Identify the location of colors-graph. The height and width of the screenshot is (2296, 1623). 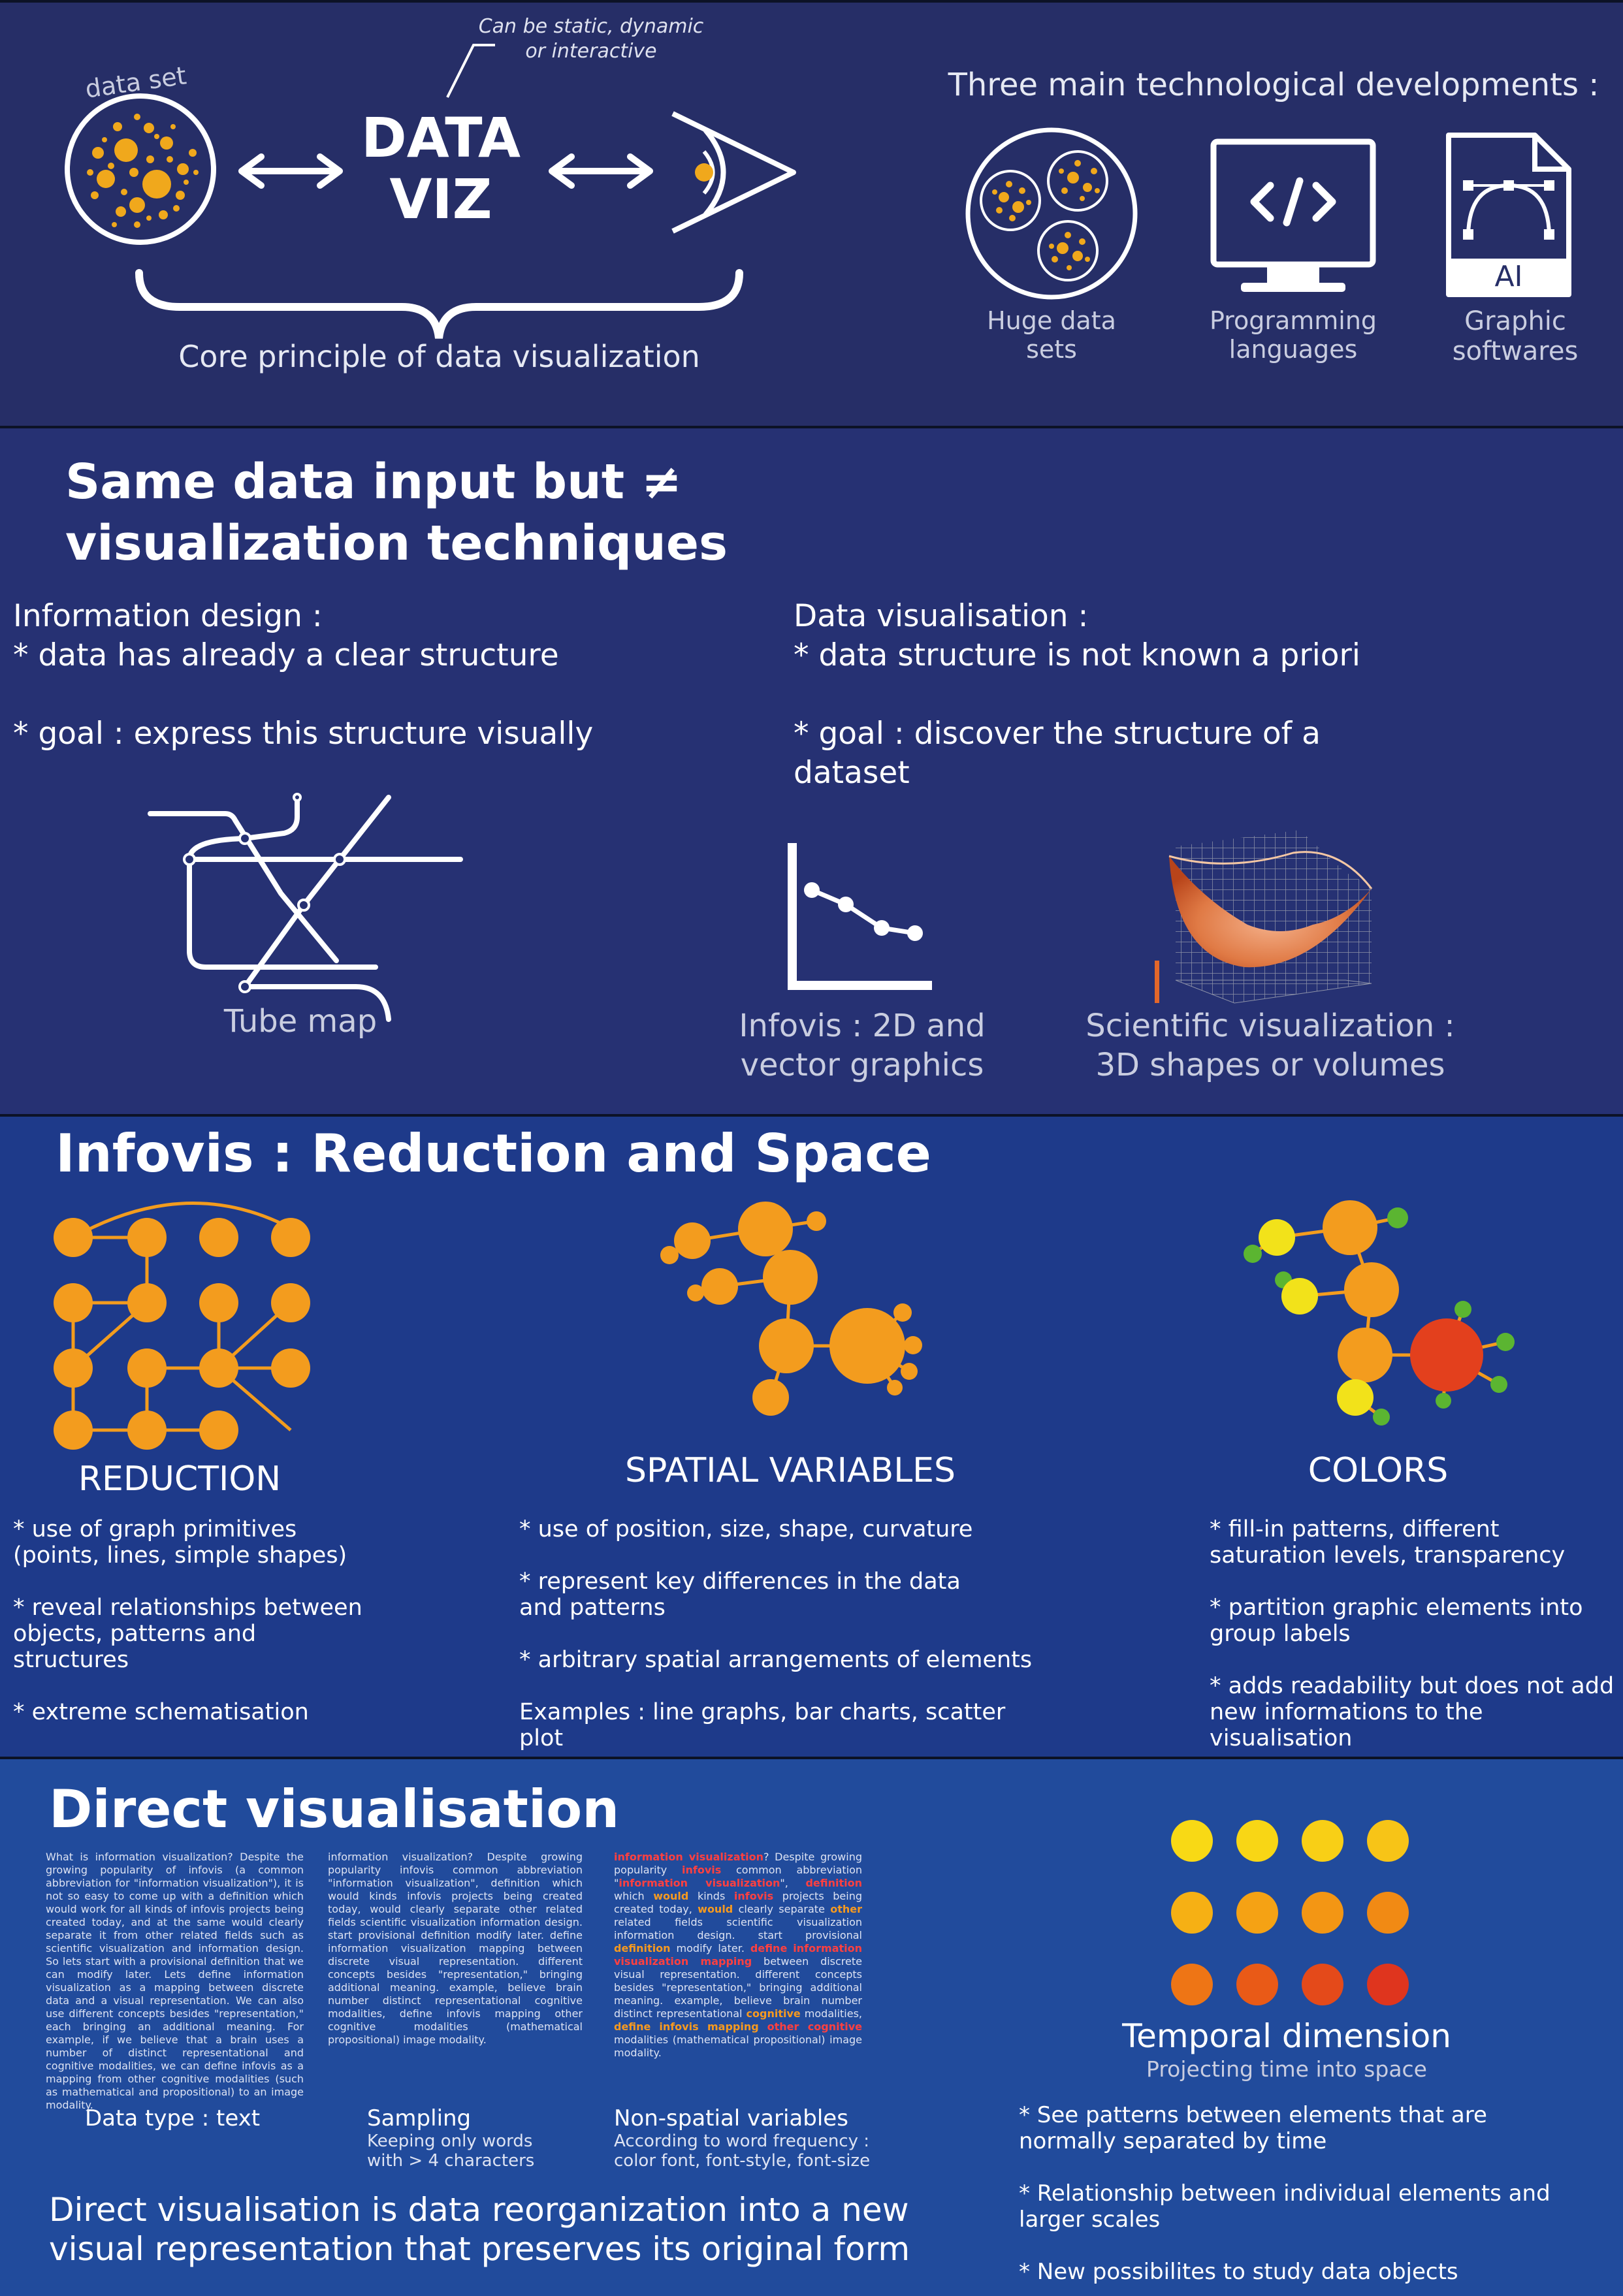
(1379, 1313).